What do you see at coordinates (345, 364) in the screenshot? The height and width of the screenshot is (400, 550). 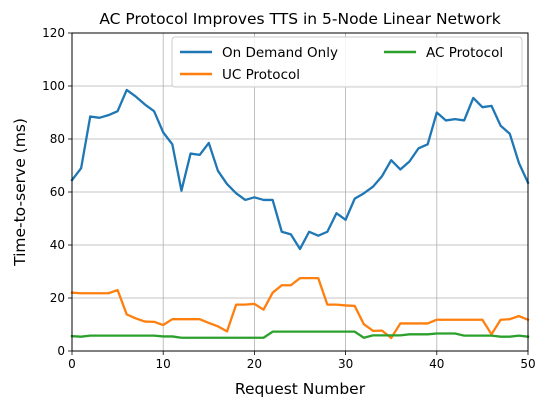 I see `x-tick-label: 30` at bounding box center [345, 364].